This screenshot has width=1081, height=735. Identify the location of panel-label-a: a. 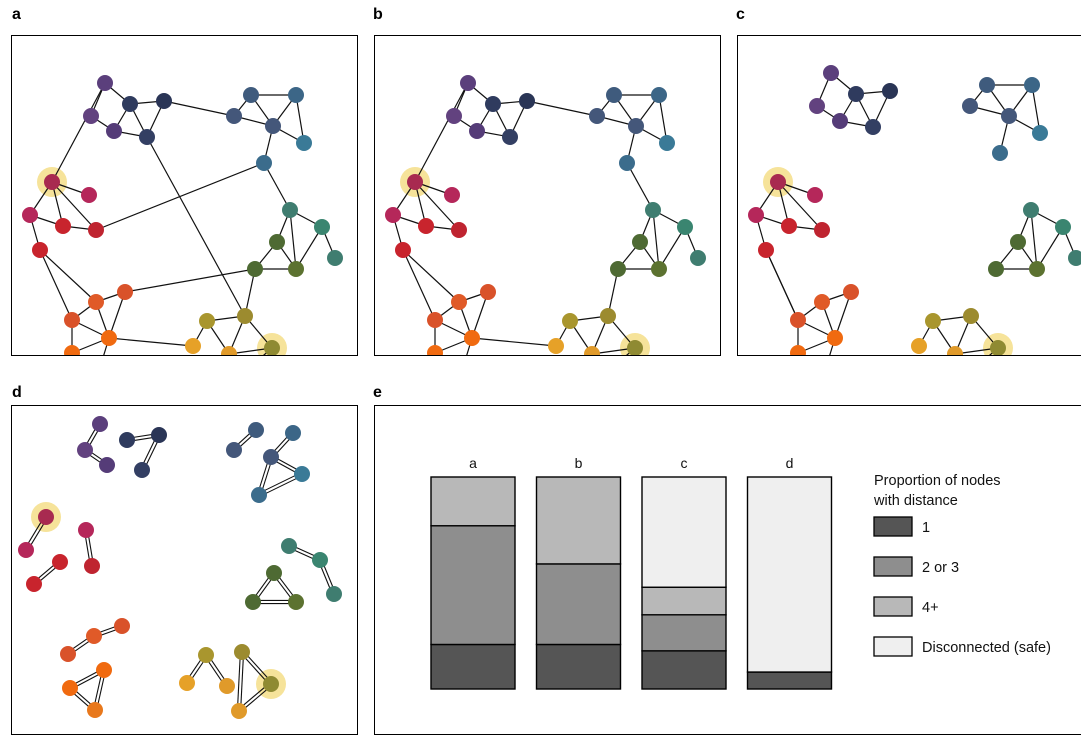
(16, 14).